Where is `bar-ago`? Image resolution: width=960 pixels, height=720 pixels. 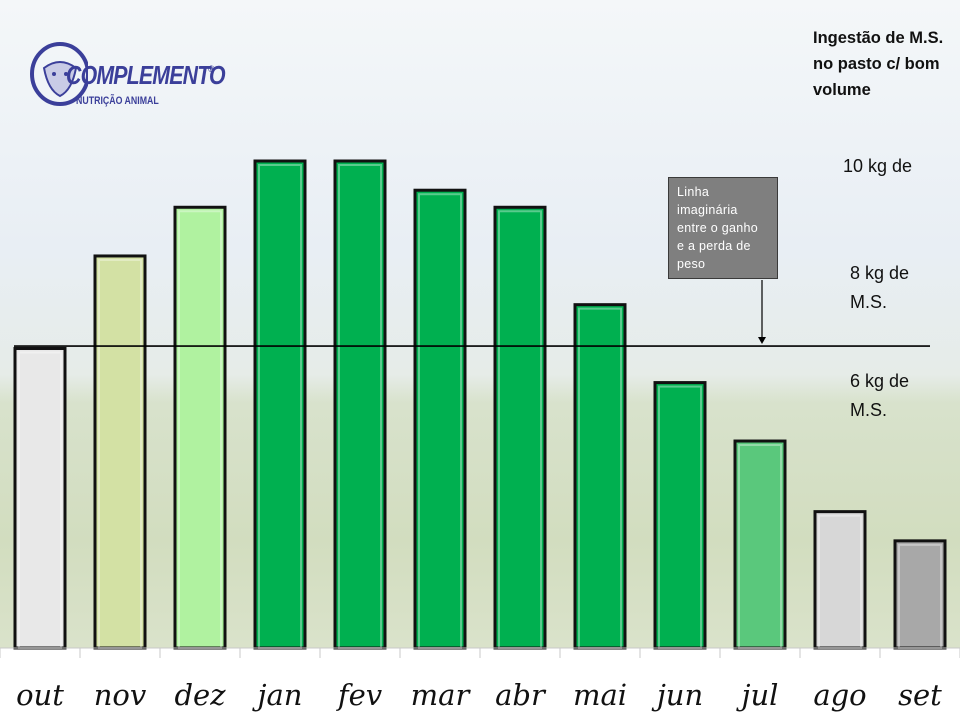
bar-ago is located at coordinates (840, 580).